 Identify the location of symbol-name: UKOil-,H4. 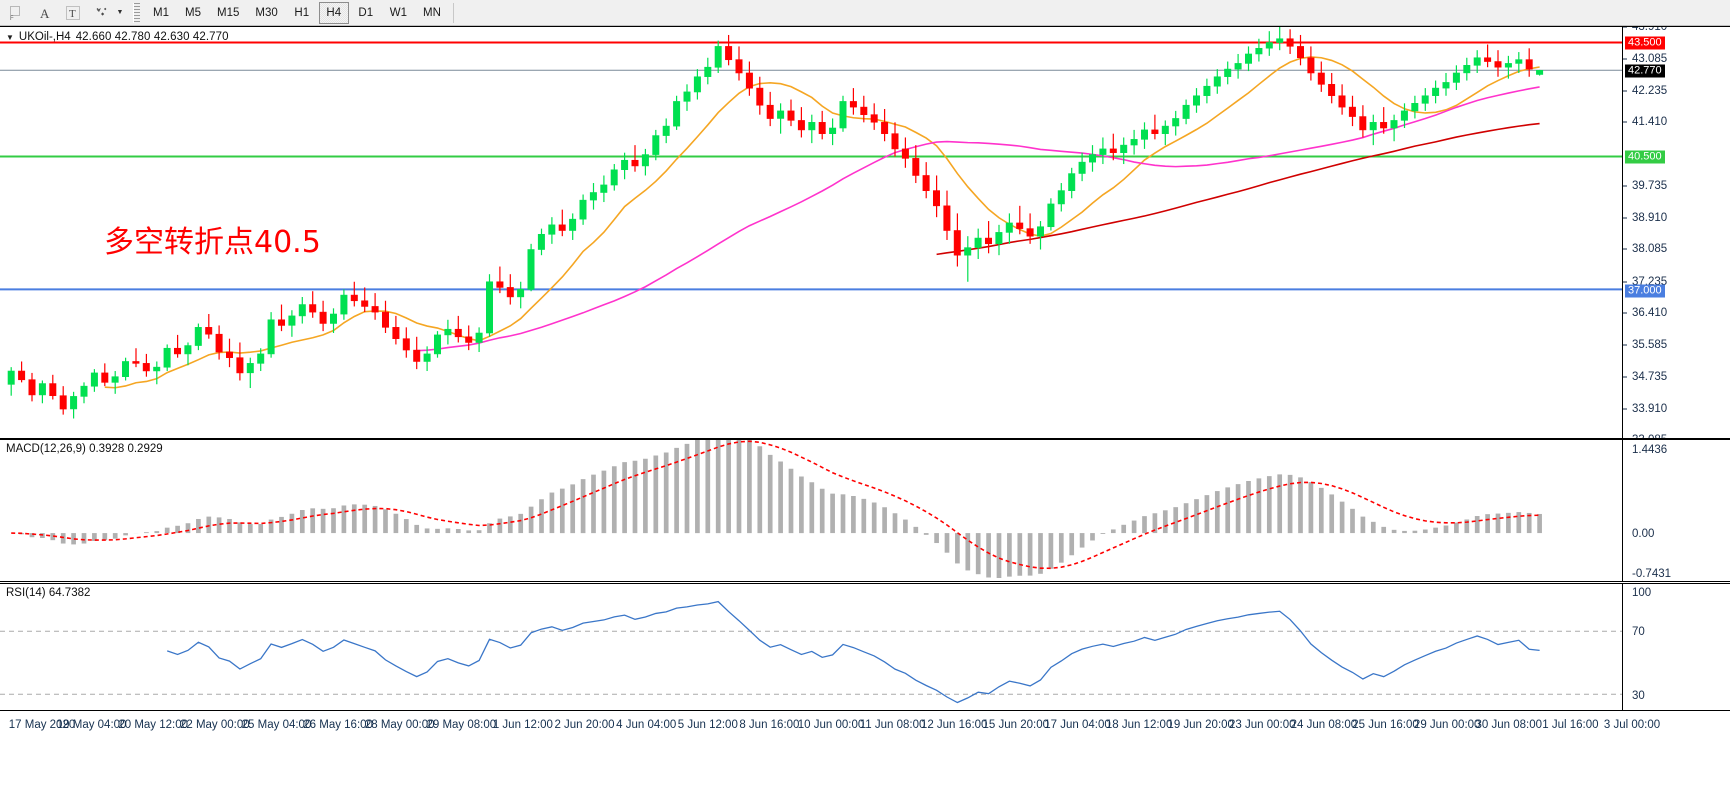
(44, 37).